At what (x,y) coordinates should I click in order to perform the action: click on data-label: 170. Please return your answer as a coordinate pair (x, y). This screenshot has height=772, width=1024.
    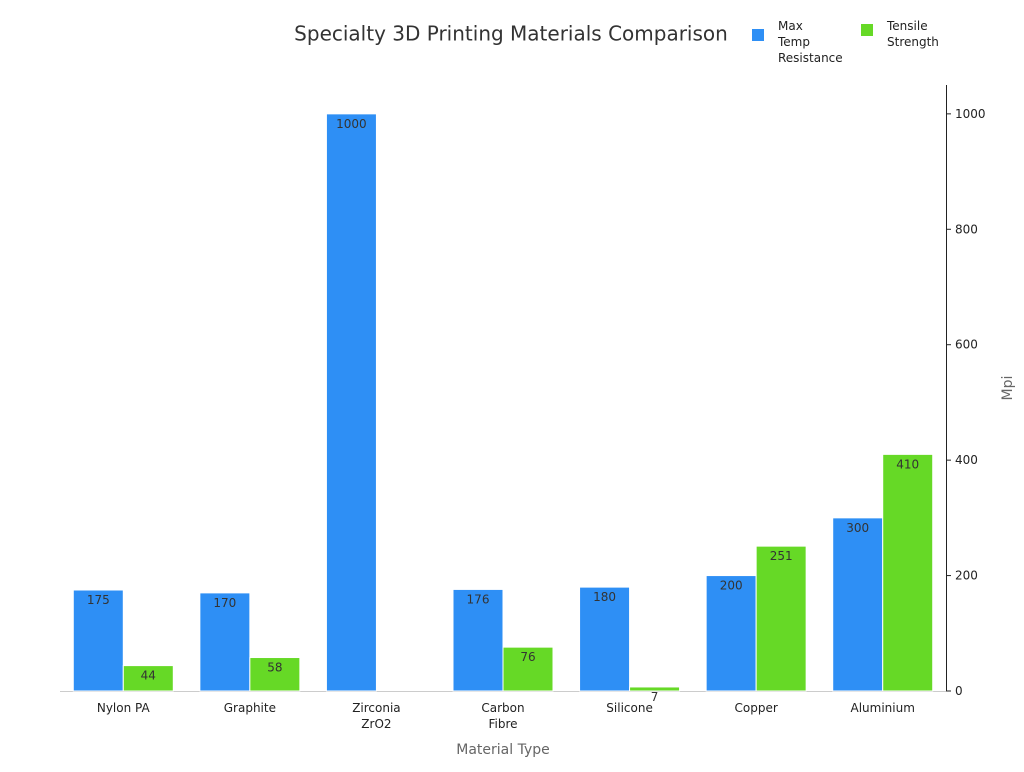
    Looking at the image, I should click on (224, 603).